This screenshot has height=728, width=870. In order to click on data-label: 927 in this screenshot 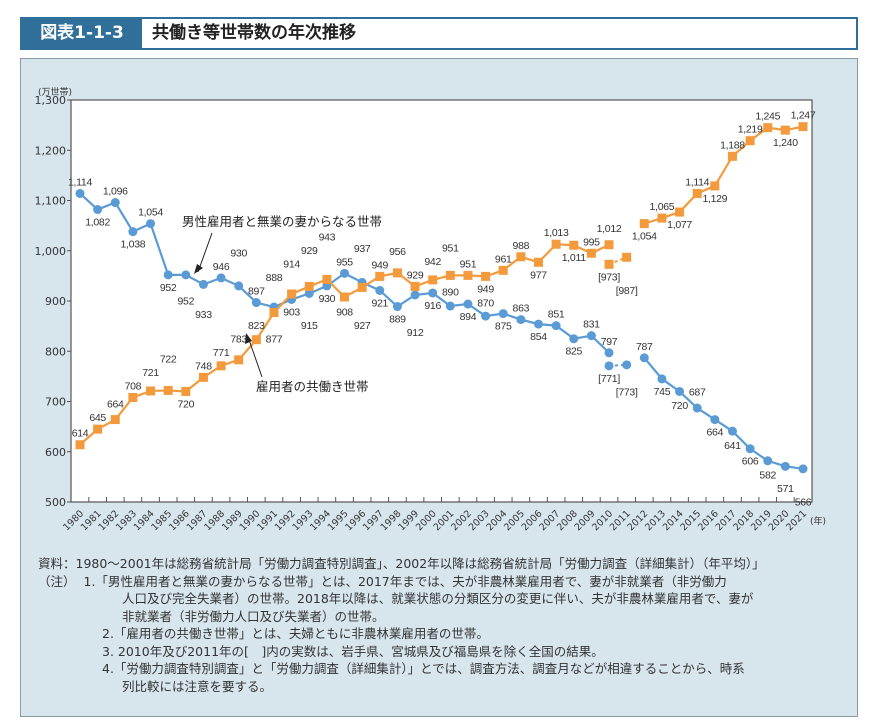, I will do `click(362, 326)`.